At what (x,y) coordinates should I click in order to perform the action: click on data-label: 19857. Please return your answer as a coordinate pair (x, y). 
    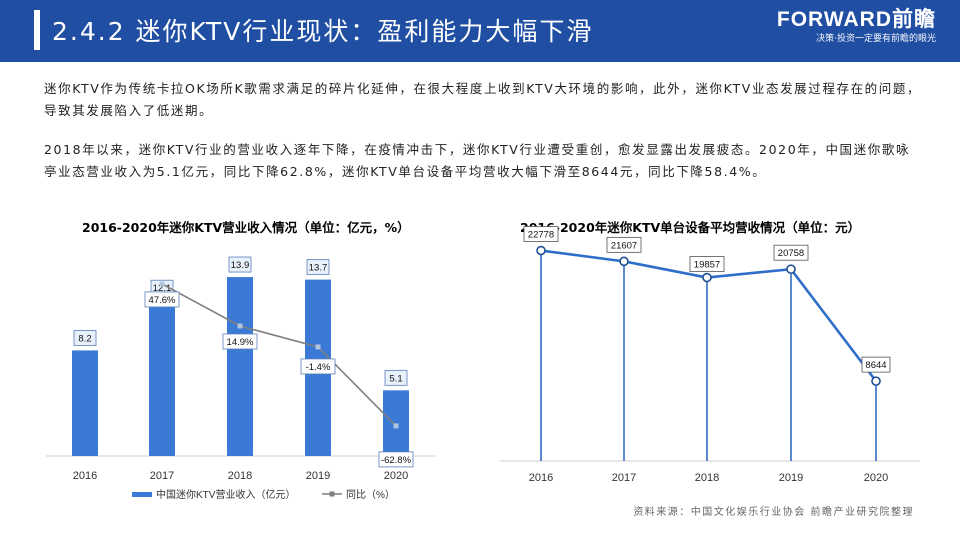
    Looking at the image, I should click on (707, 265).